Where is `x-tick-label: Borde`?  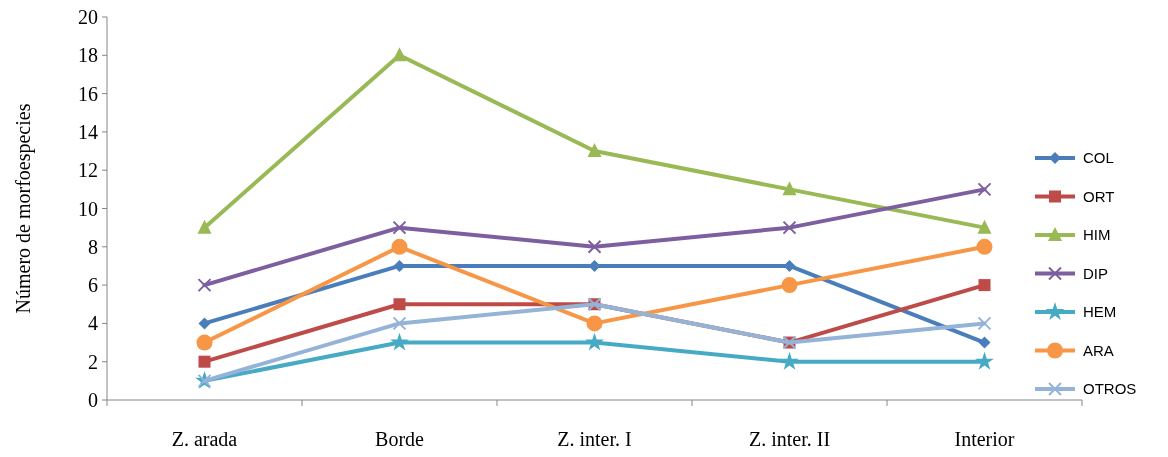 x-tick-label: Borde is located at coordinates (400, 439).